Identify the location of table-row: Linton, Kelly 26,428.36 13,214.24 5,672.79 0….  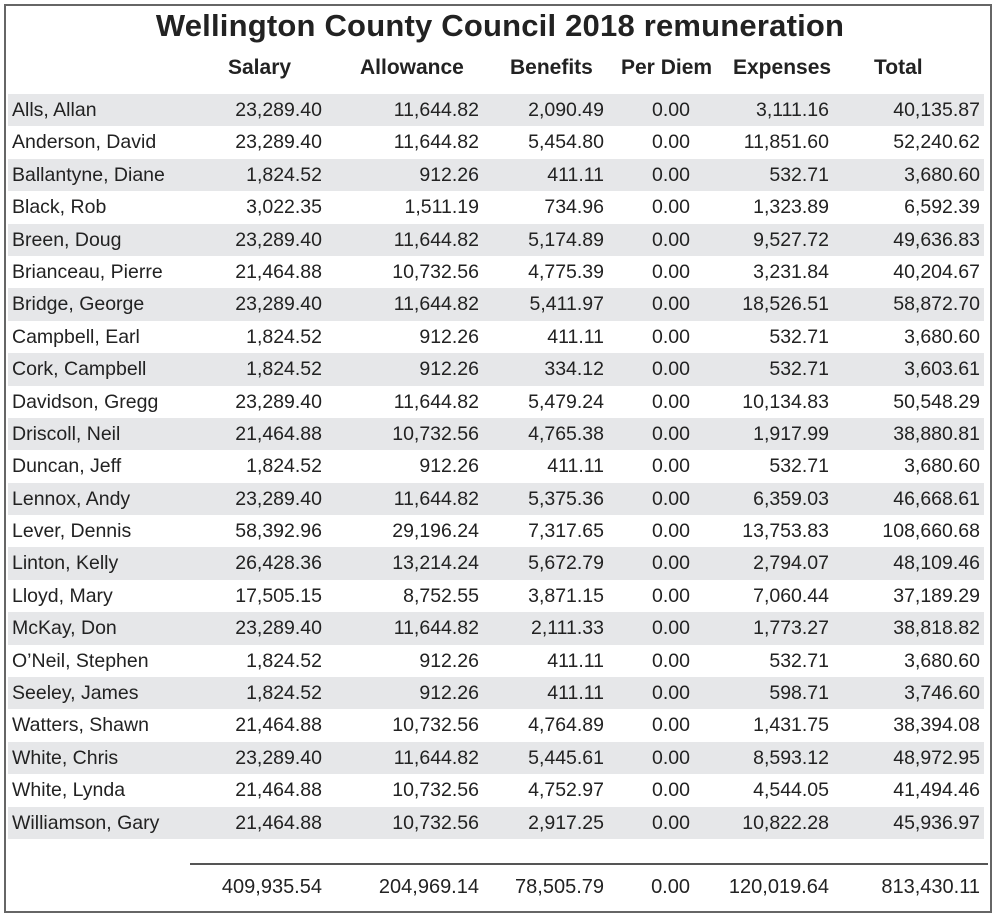
(496, 563).